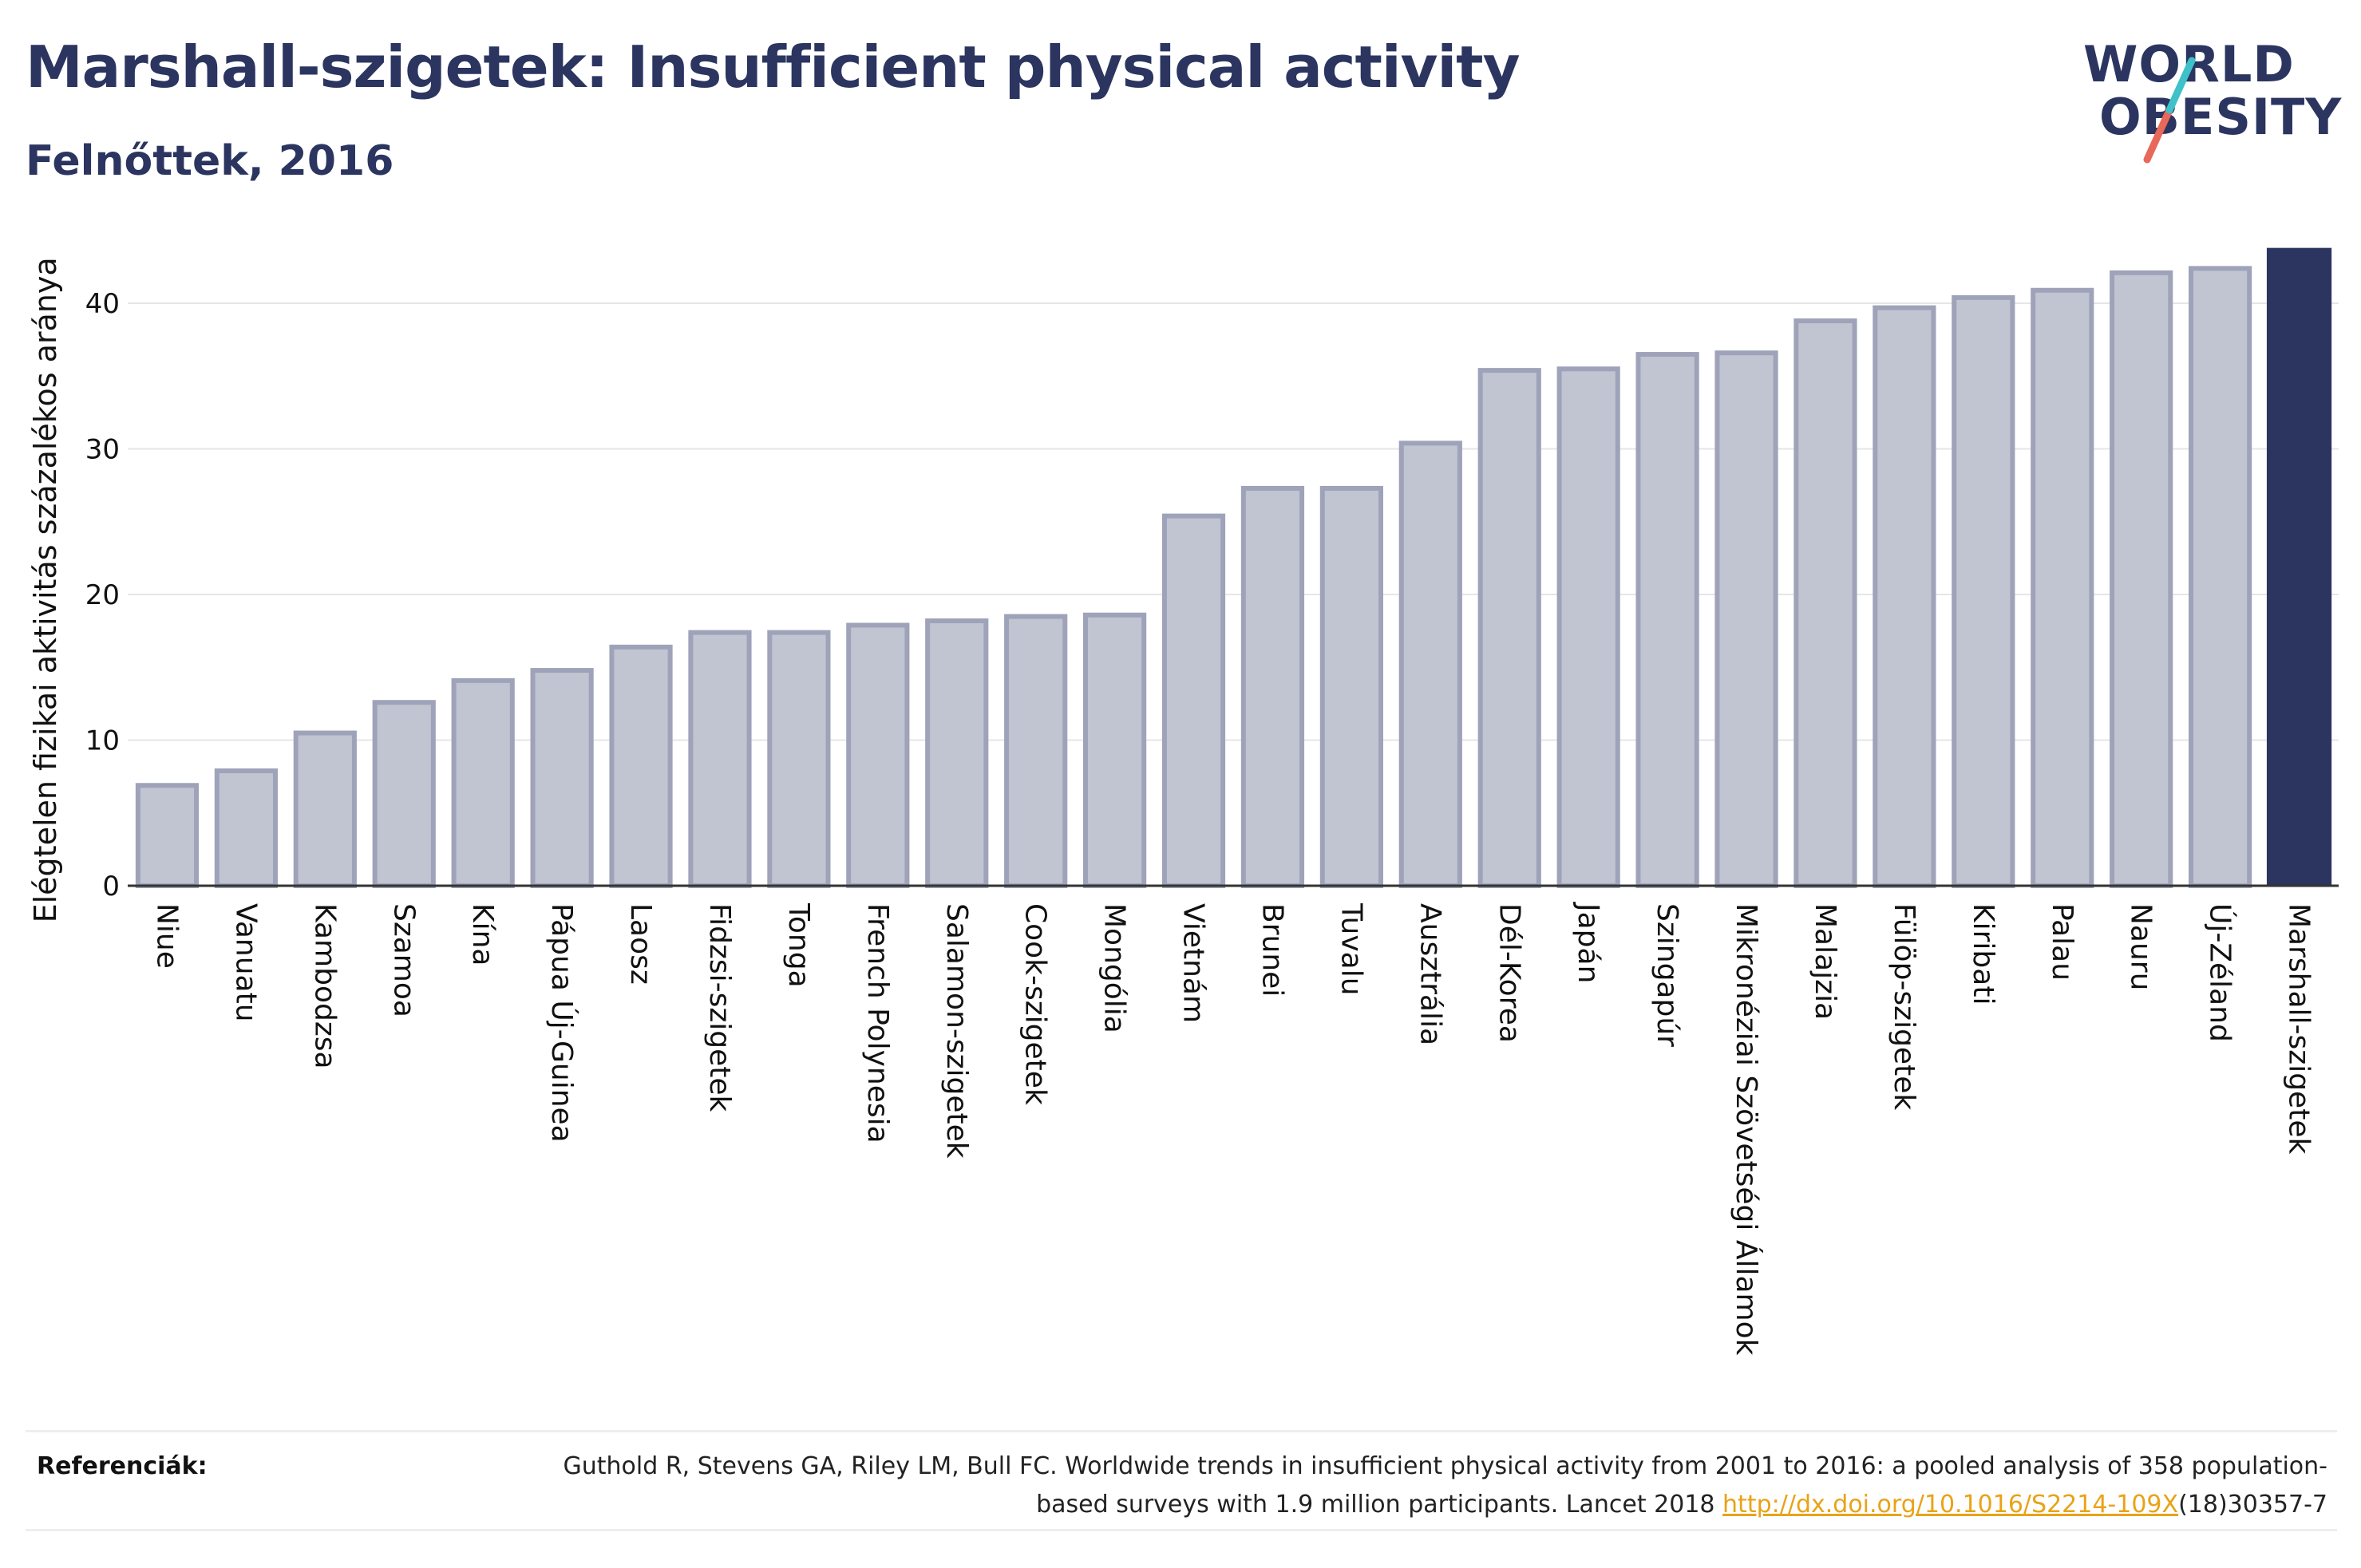 The width and height of the screenshot is (2361, 1568). What do you see at coordinates (1272, 950) in the screenshot?
I see `x-tick-label: Brunei` at bounding box center [1272, 950].